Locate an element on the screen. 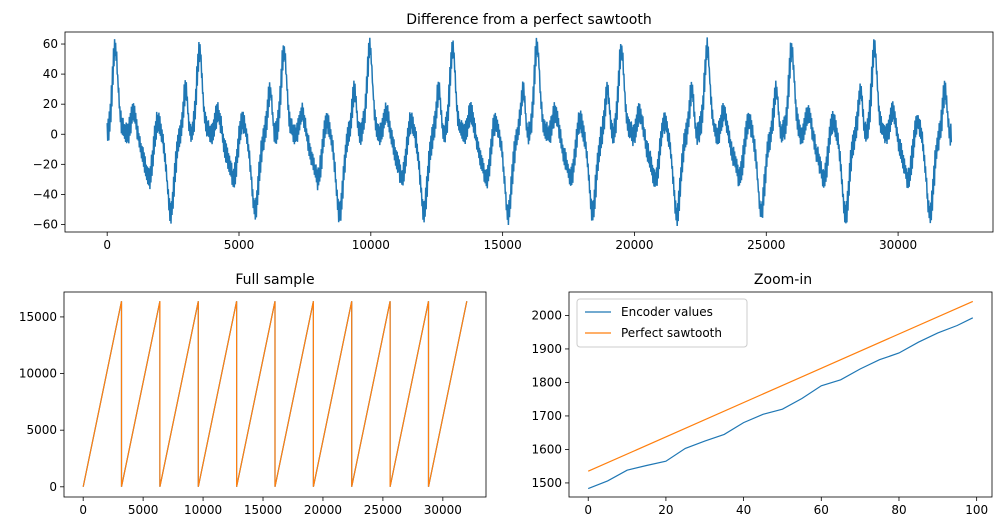 The width and height of the screenshot is (1003, 528). difference-y-tick-label: −40 is located at coordinates (45, 194).